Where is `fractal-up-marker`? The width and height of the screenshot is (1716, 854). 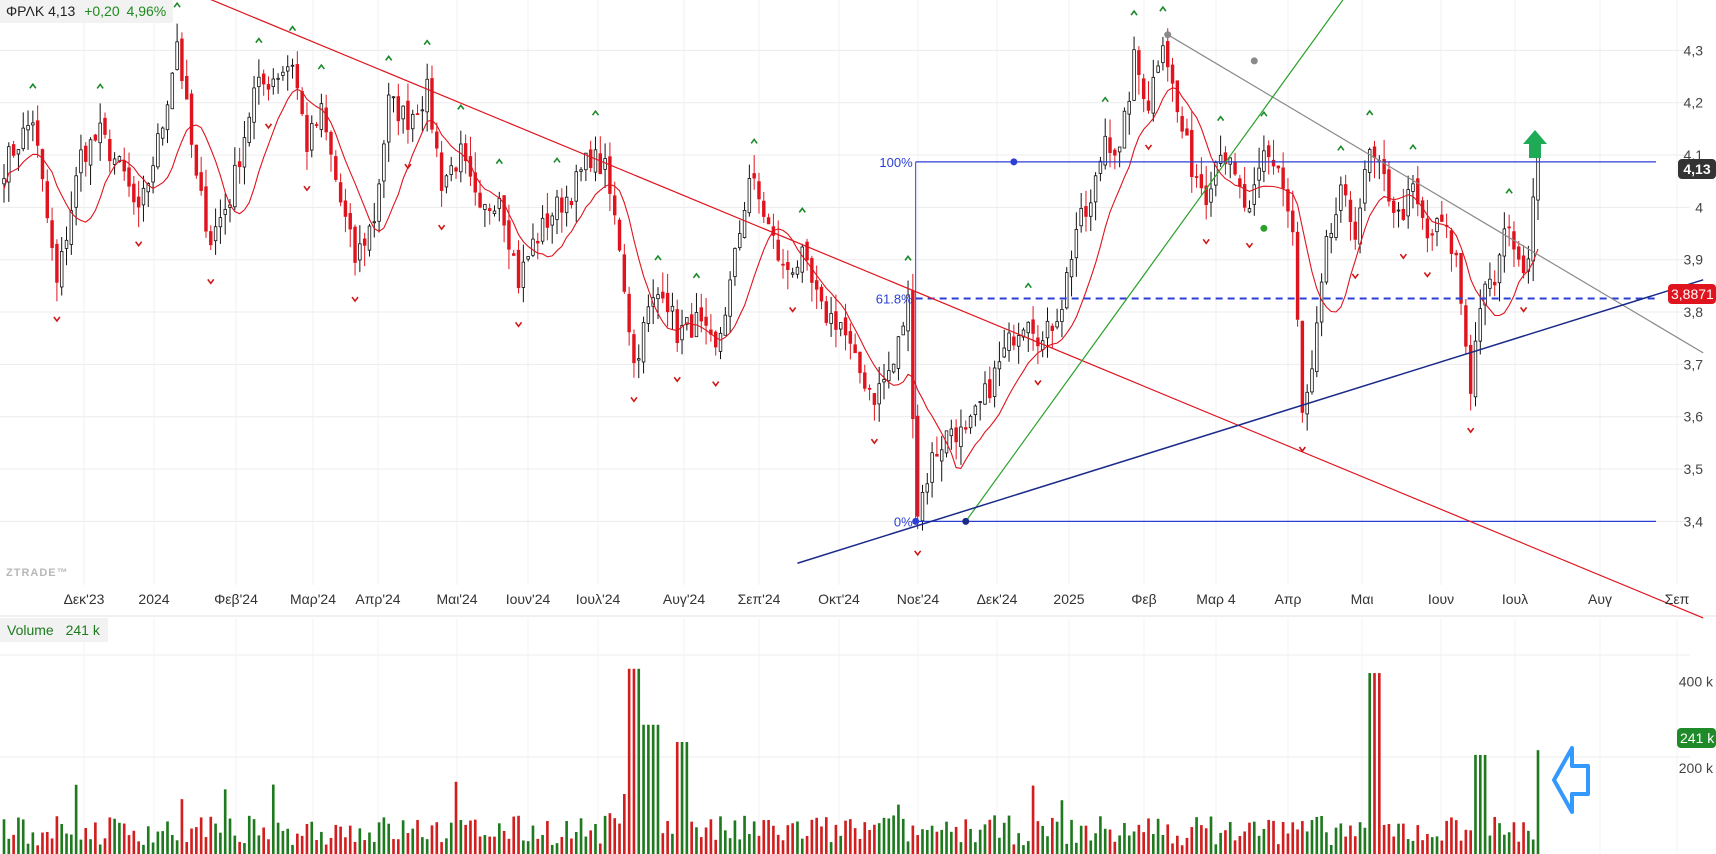 fractal-up-marker is located at coordinates (100, 86).